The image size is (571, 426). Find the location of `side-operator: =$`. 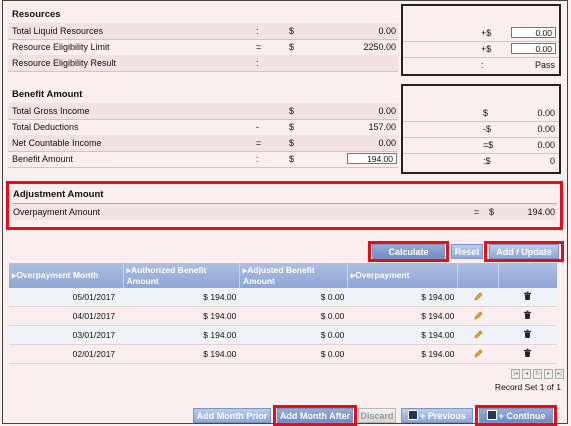

side-operator: =$ is located at coordinates (488, 145).